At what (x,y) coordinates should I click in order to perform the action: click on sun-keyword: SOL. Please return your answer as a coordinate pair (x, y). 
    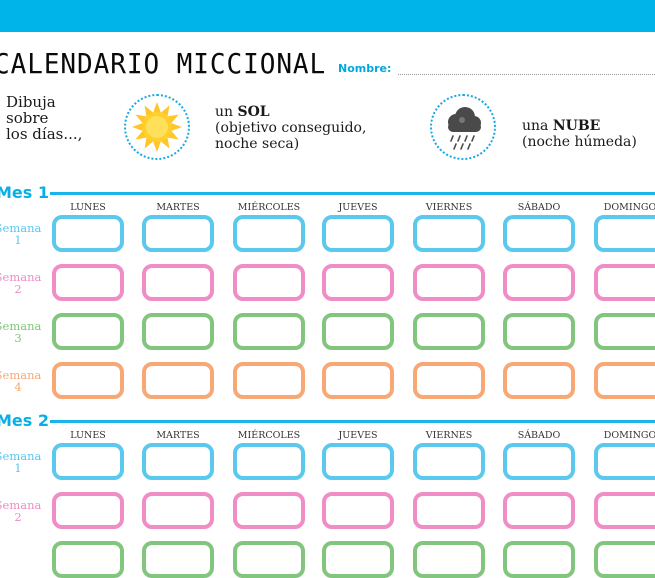
    Looking at the image, I should click on (253, 112).